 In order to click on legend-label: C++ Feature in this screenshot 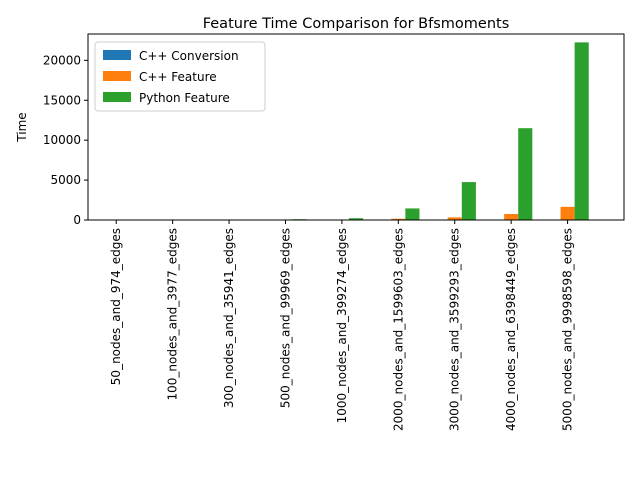, I will do `click(178, 77)`.